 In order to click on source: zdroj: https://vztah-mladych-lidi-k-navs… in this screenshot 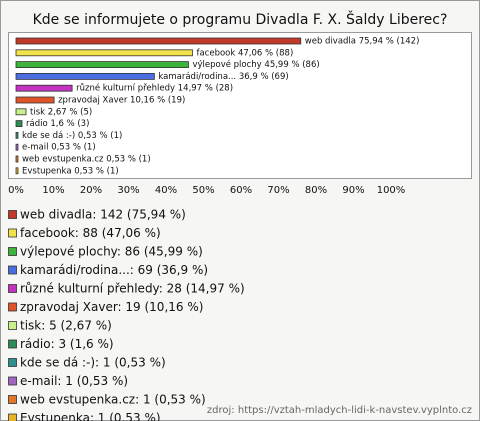, I will do `click(339, 410)`.